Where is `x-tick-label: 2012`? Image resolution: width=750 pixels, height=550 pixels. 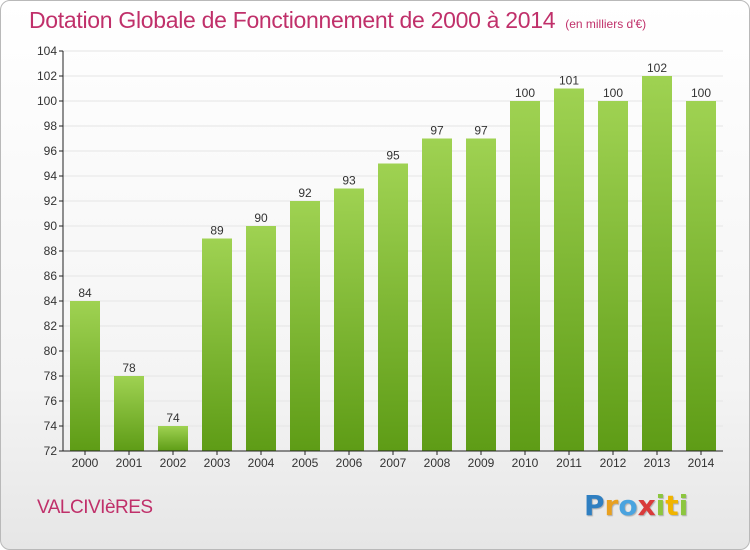 x-tick-label: 2012 is located at coordinates (613, 463).